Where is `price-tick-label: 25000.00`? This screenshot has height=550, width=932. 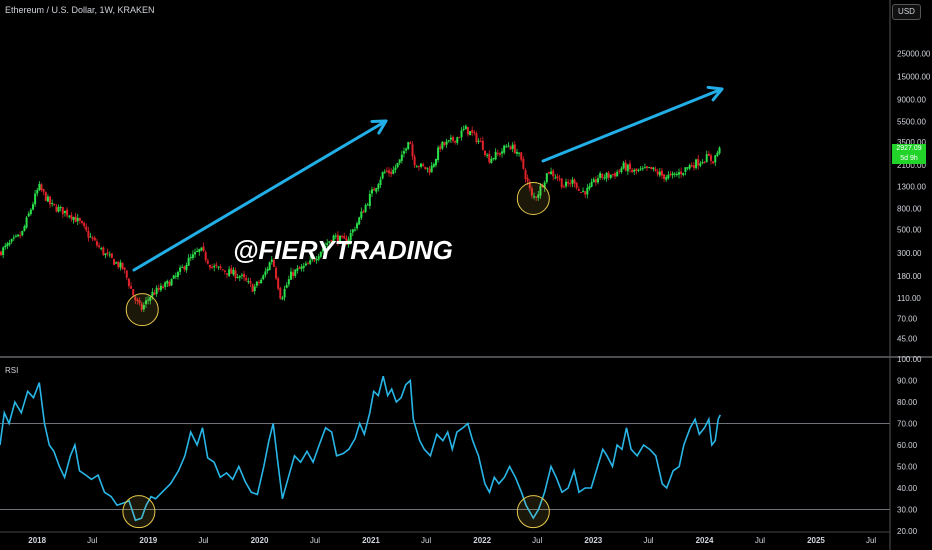
price-tick-label: 25000.00 is located at coordinates (914, 53).